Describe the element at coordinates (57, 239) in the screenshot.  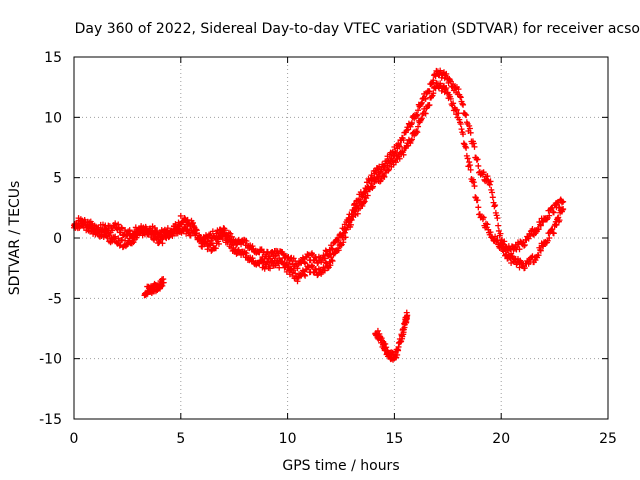
I see `y-tick-label: 0` at that location.